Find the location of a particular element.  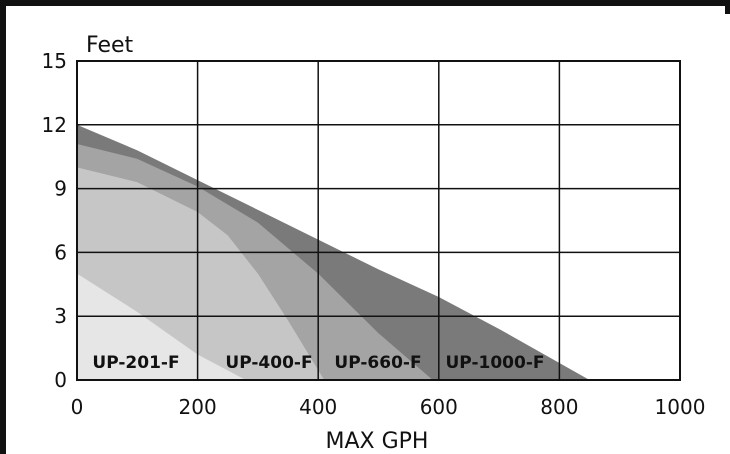

y-axis-title: Feet is located at coordinates (110, 45).